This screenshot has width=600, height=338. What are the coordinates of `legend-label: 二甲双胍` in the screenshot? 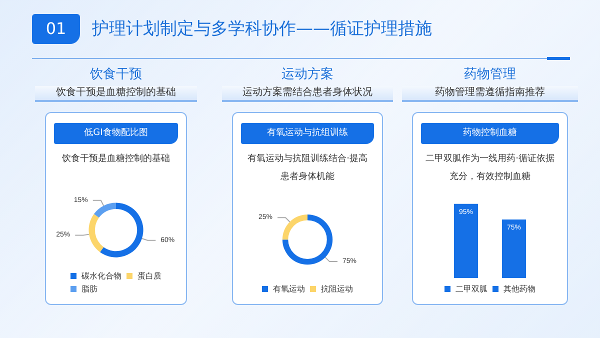 It's located at (472, 289).